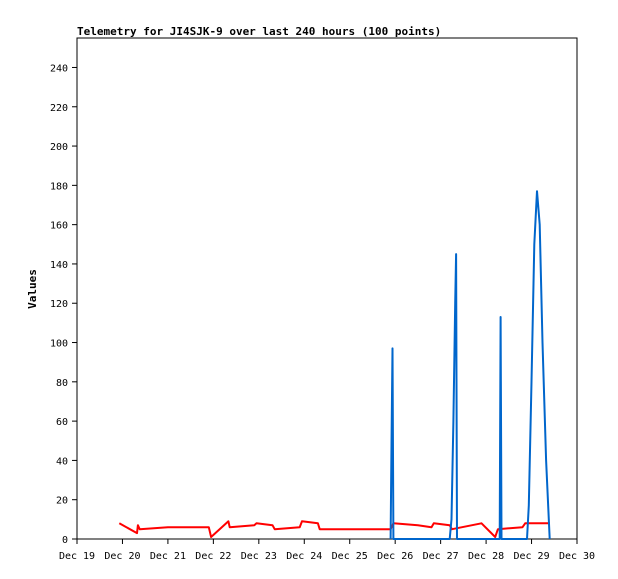 This screenshot has width=618, height=579. I want to click on x-tick-label: Dec 22, so click(213, 556).